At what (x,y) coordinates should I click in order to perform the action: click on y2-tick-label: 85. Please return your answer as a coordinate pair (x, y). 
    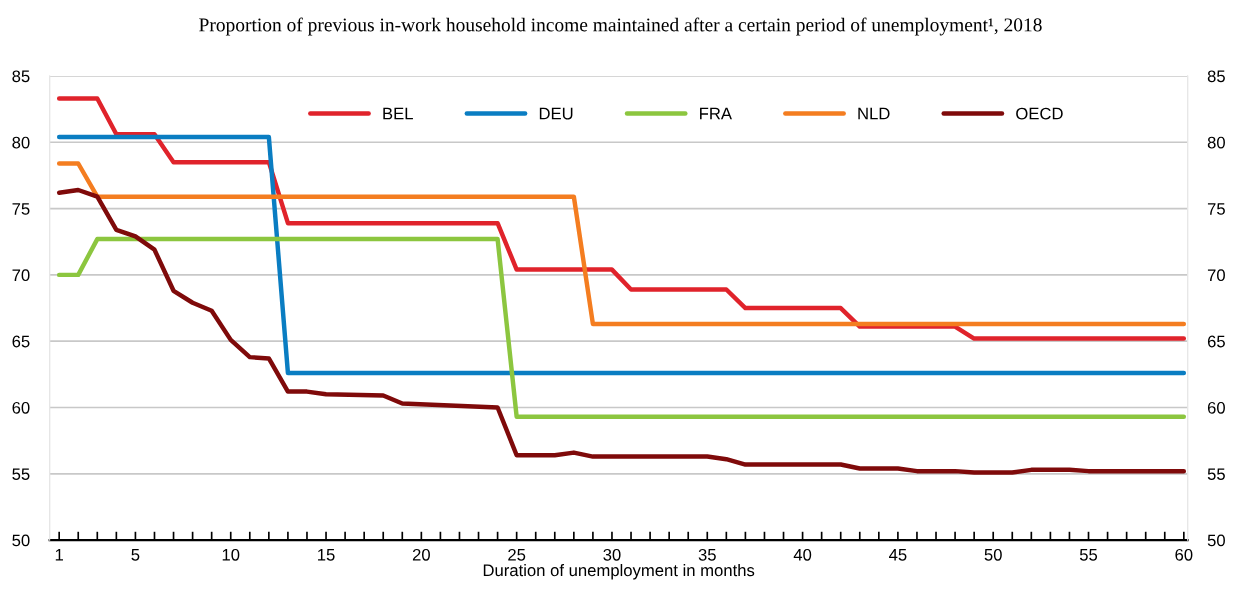
    Looking at the image, I should click on (1216, 76).